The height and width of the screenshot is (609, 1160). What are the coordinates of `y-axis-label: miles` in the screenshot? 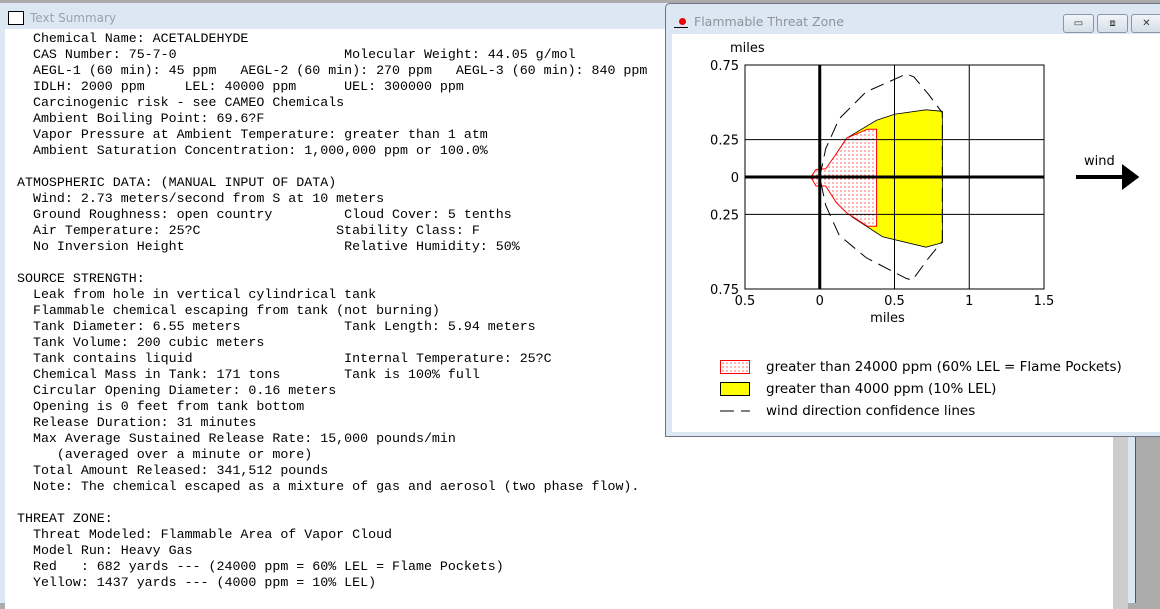 It's located at (747, 48).